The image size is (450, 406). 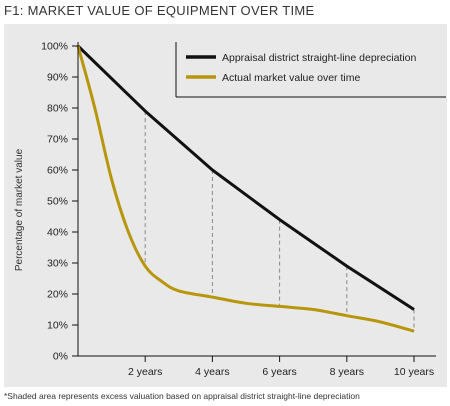 I want to click on y-axis-ticks: 0% 10% 20% 30% 40% 50% 60% 70% 80% 90% 100%, so click(x=59, y=202).